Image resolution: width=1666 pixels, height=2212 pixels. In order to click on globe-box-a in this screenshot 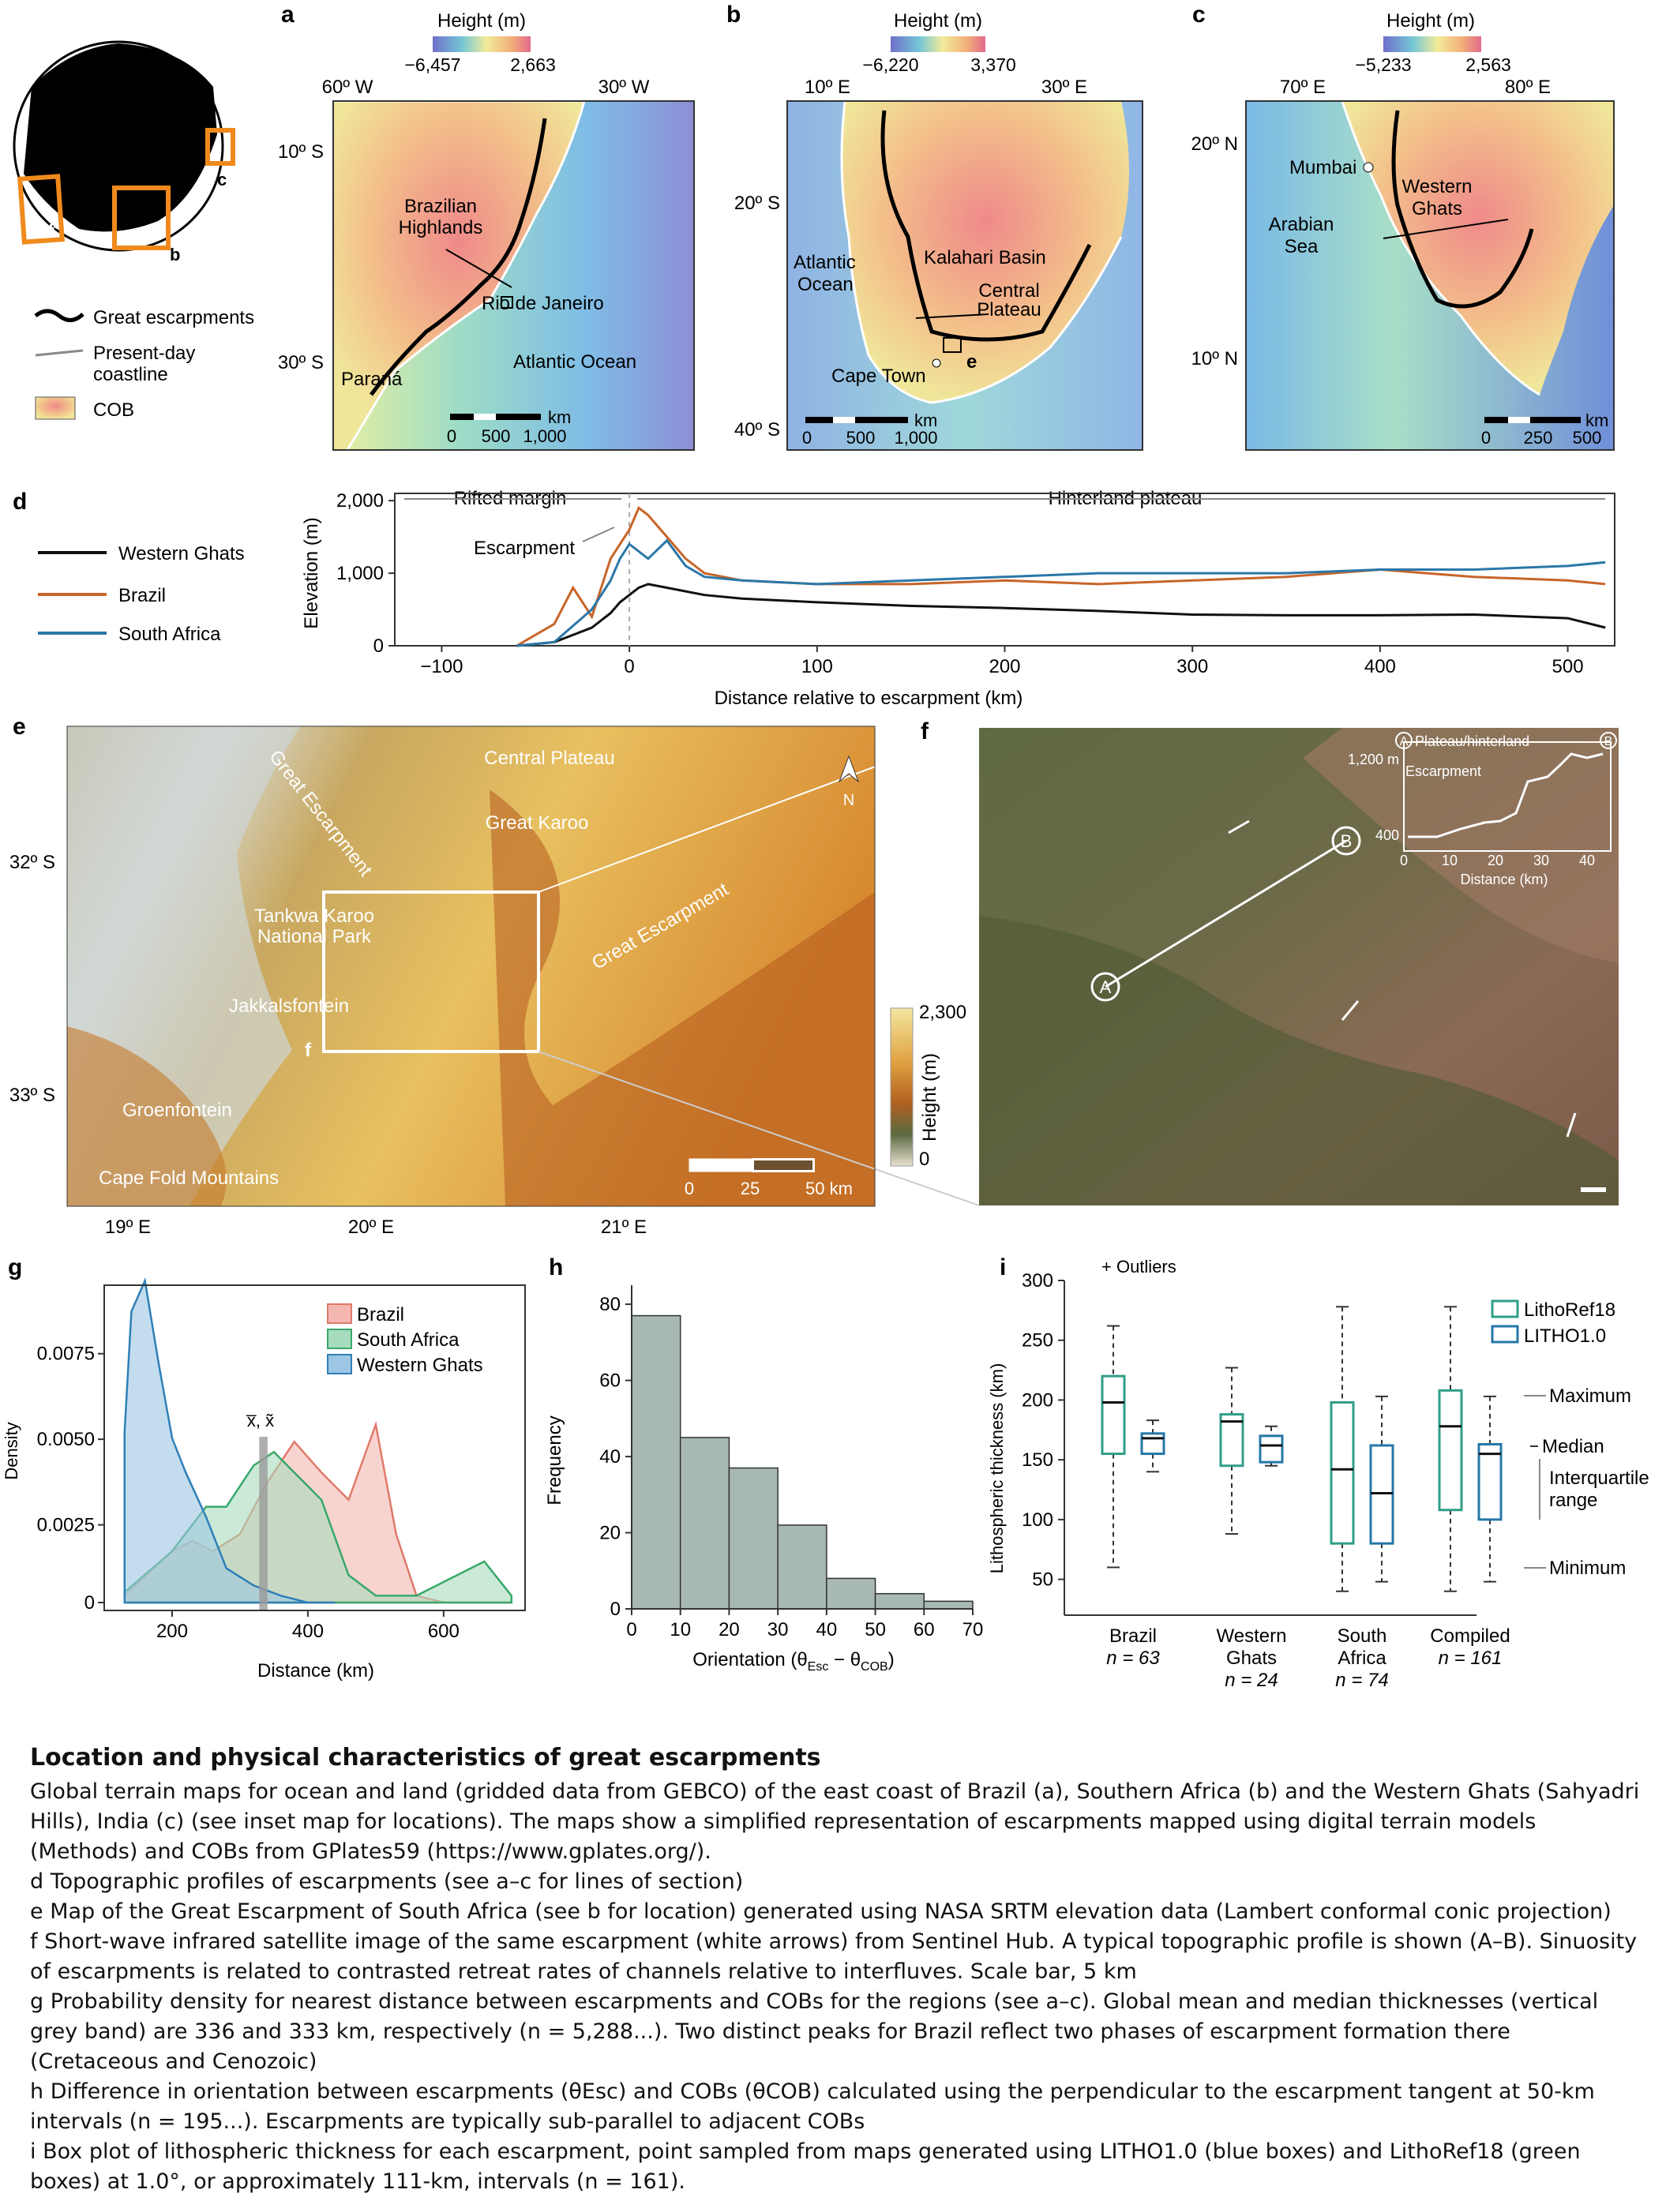, I will do `click(41, 209)`.